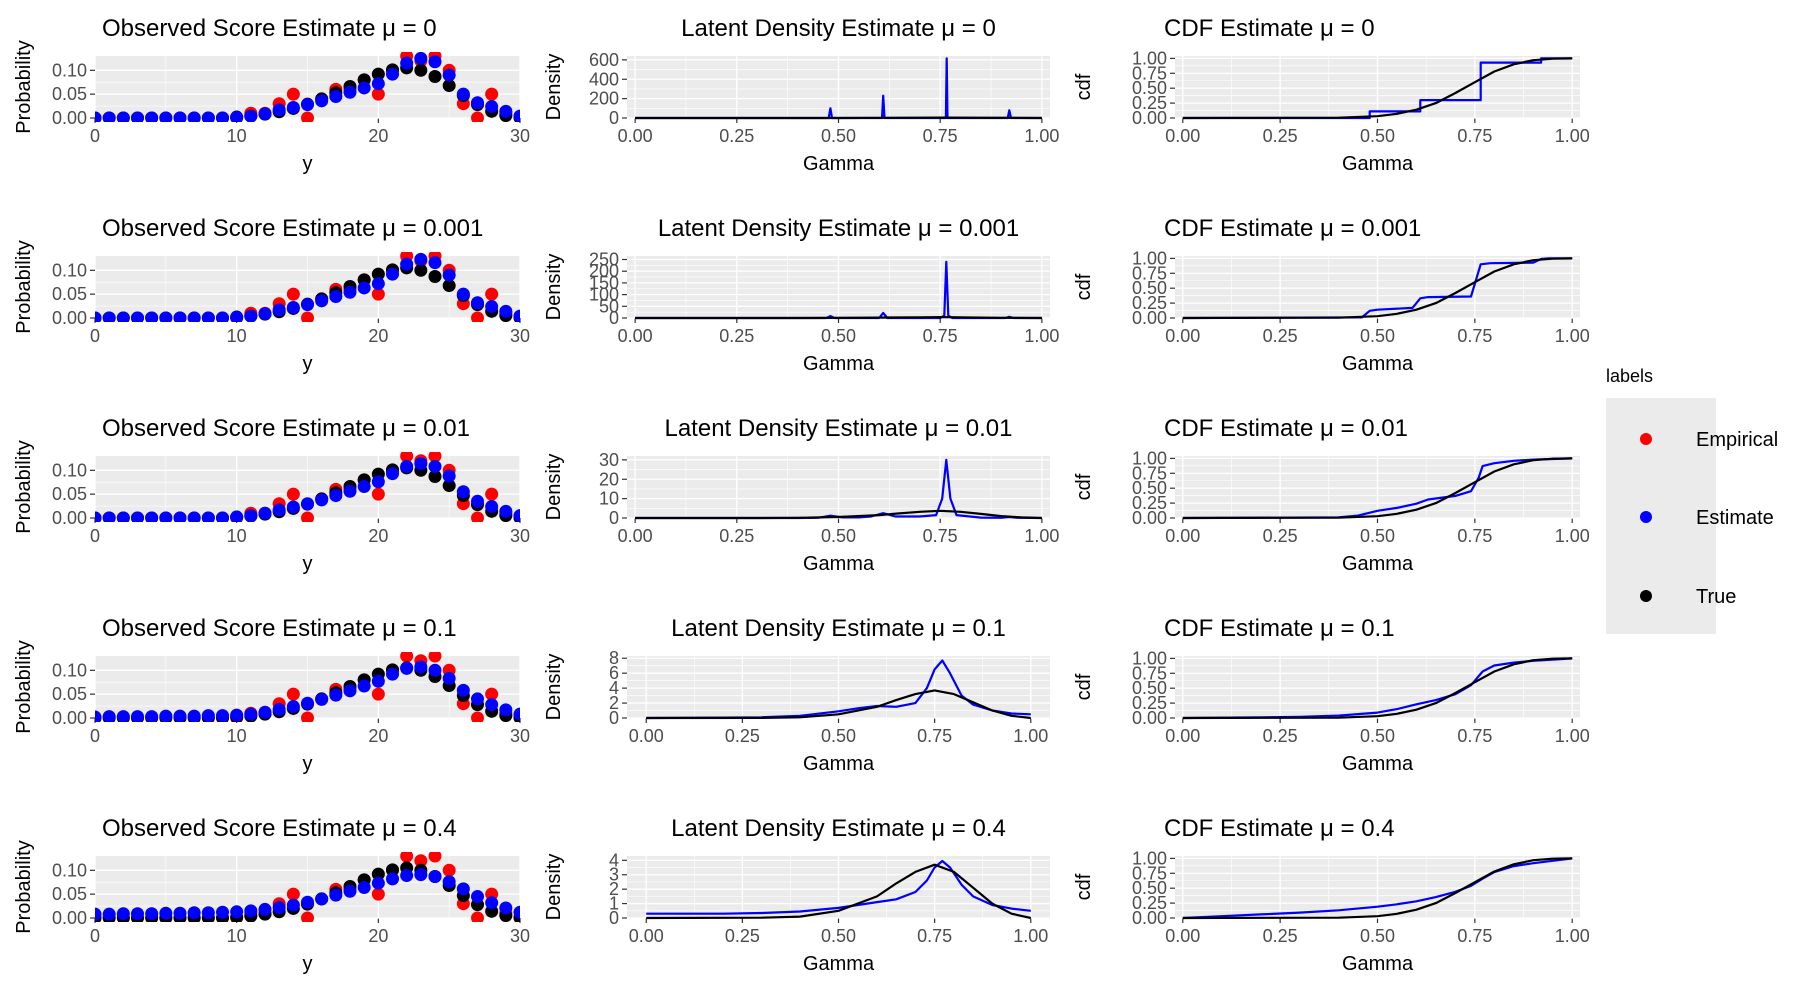 This screenshot has width=1800, height=1000. Describe the element at coordinates (378, 736) in the screenshot. I see `x-tick-label: 20` at that location.